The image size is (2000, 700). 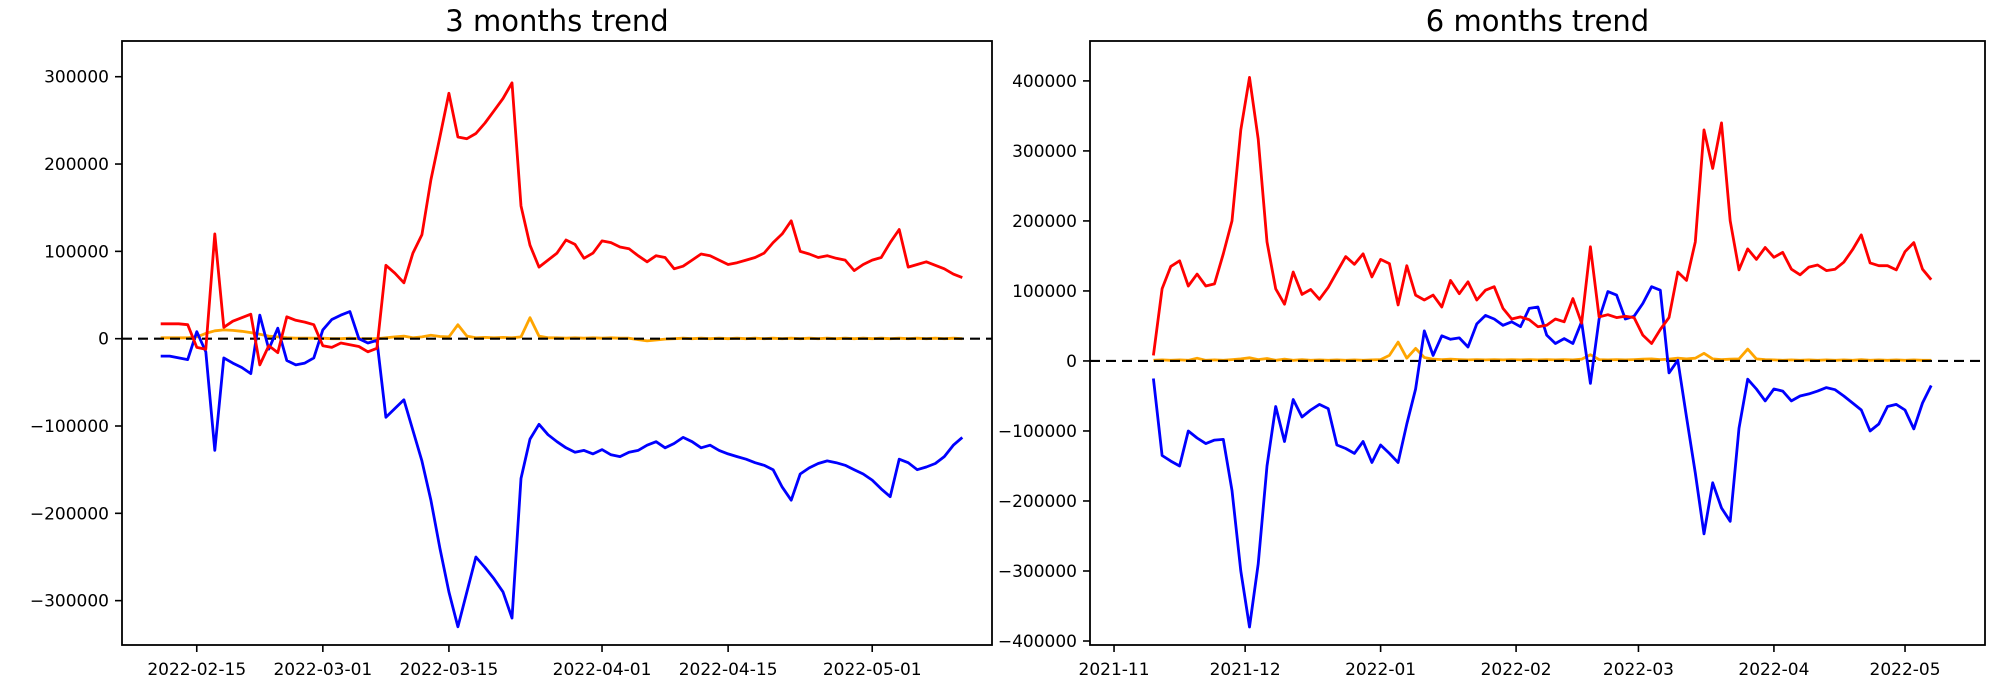 What do you see at coordinates (1245, 670) in the screenshot?
I see `x-tick-label: 2021-12` at bounding box center [1245, 670].